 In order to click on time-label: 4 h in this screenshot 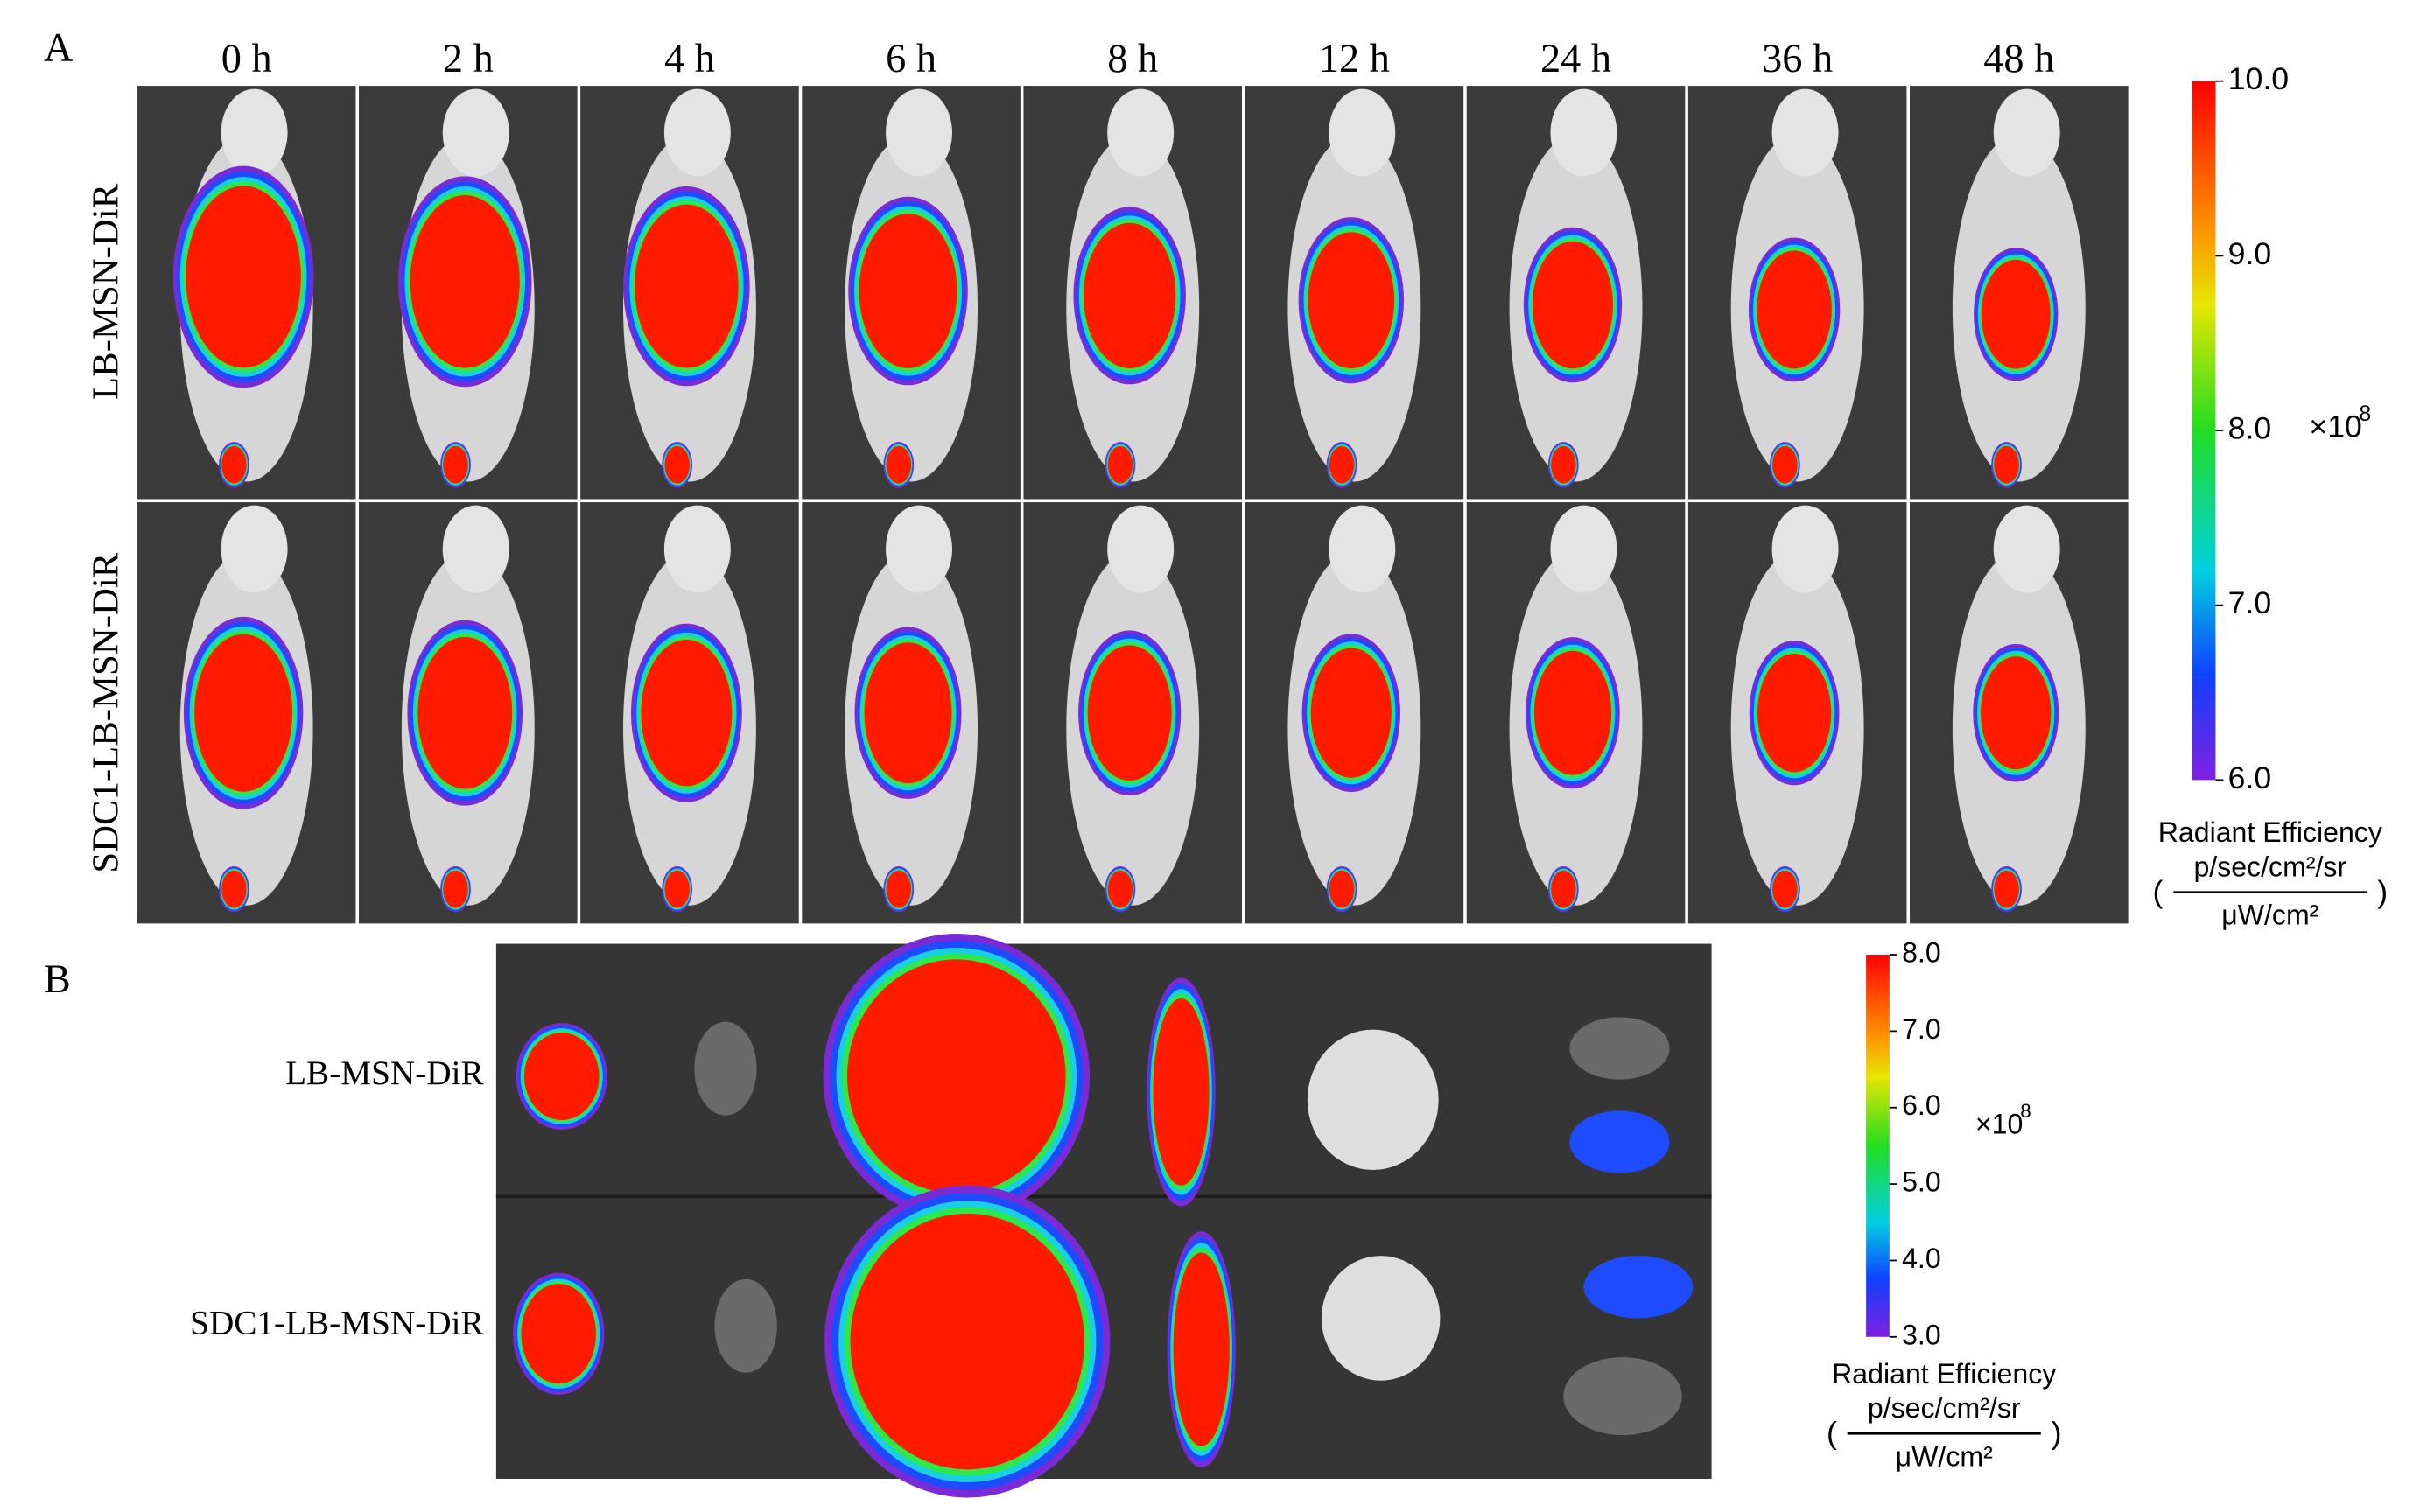, I will do `click(689, 59)`.